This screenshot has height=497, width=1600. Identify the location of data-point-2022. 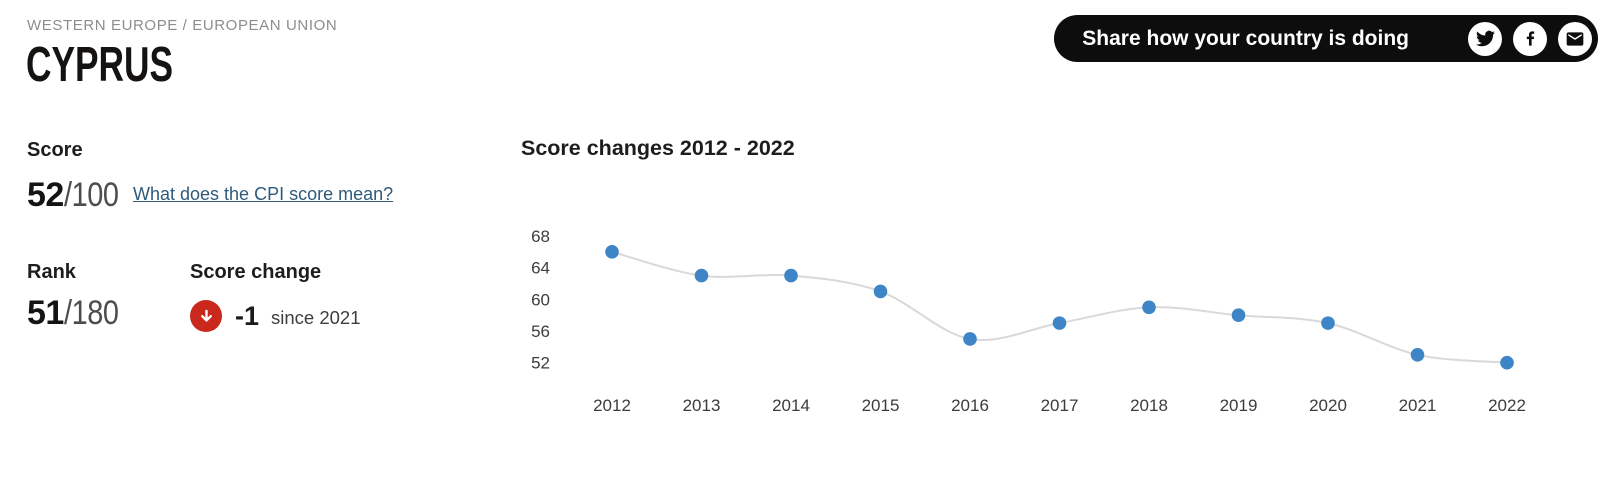
(1507, 362).